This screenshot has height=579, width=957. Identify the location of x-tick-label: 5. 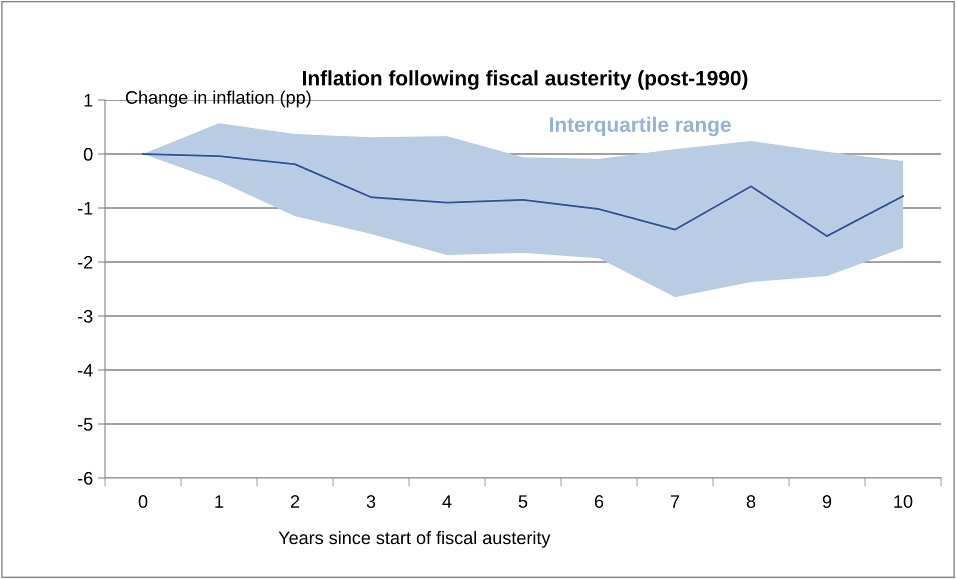
(523, 501).